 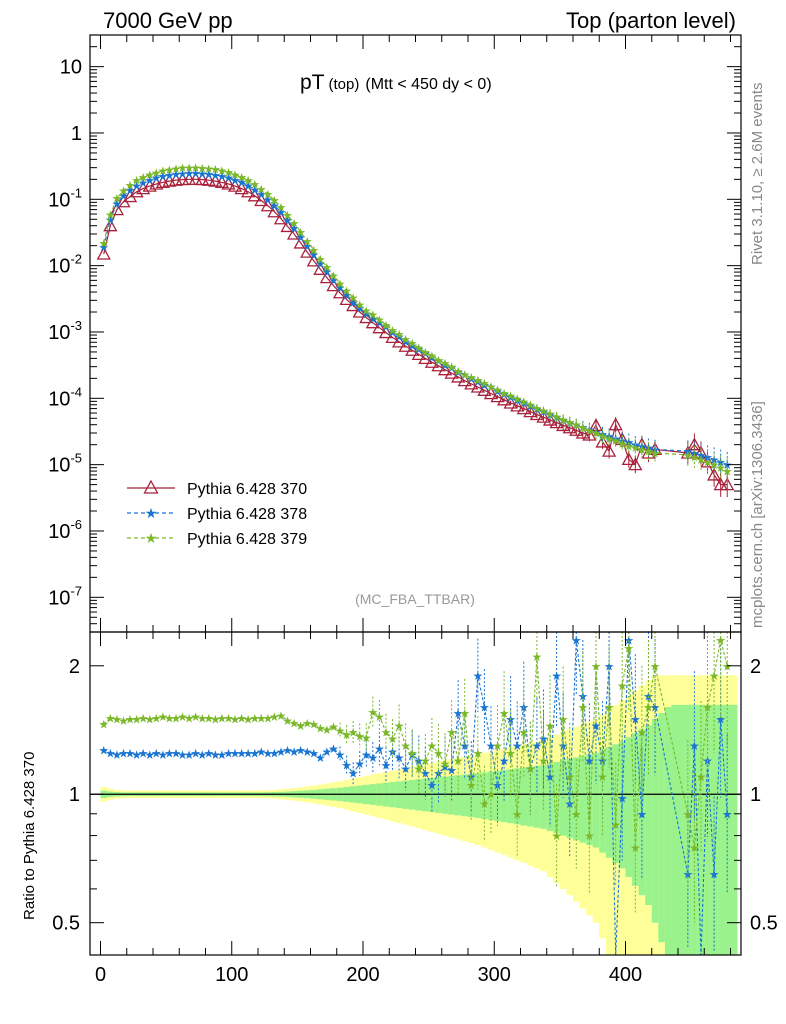 What do you see at coordinates (344, 84) in the screenshot?
I see `title-sub: (top)` at bounding box center [344, 84].